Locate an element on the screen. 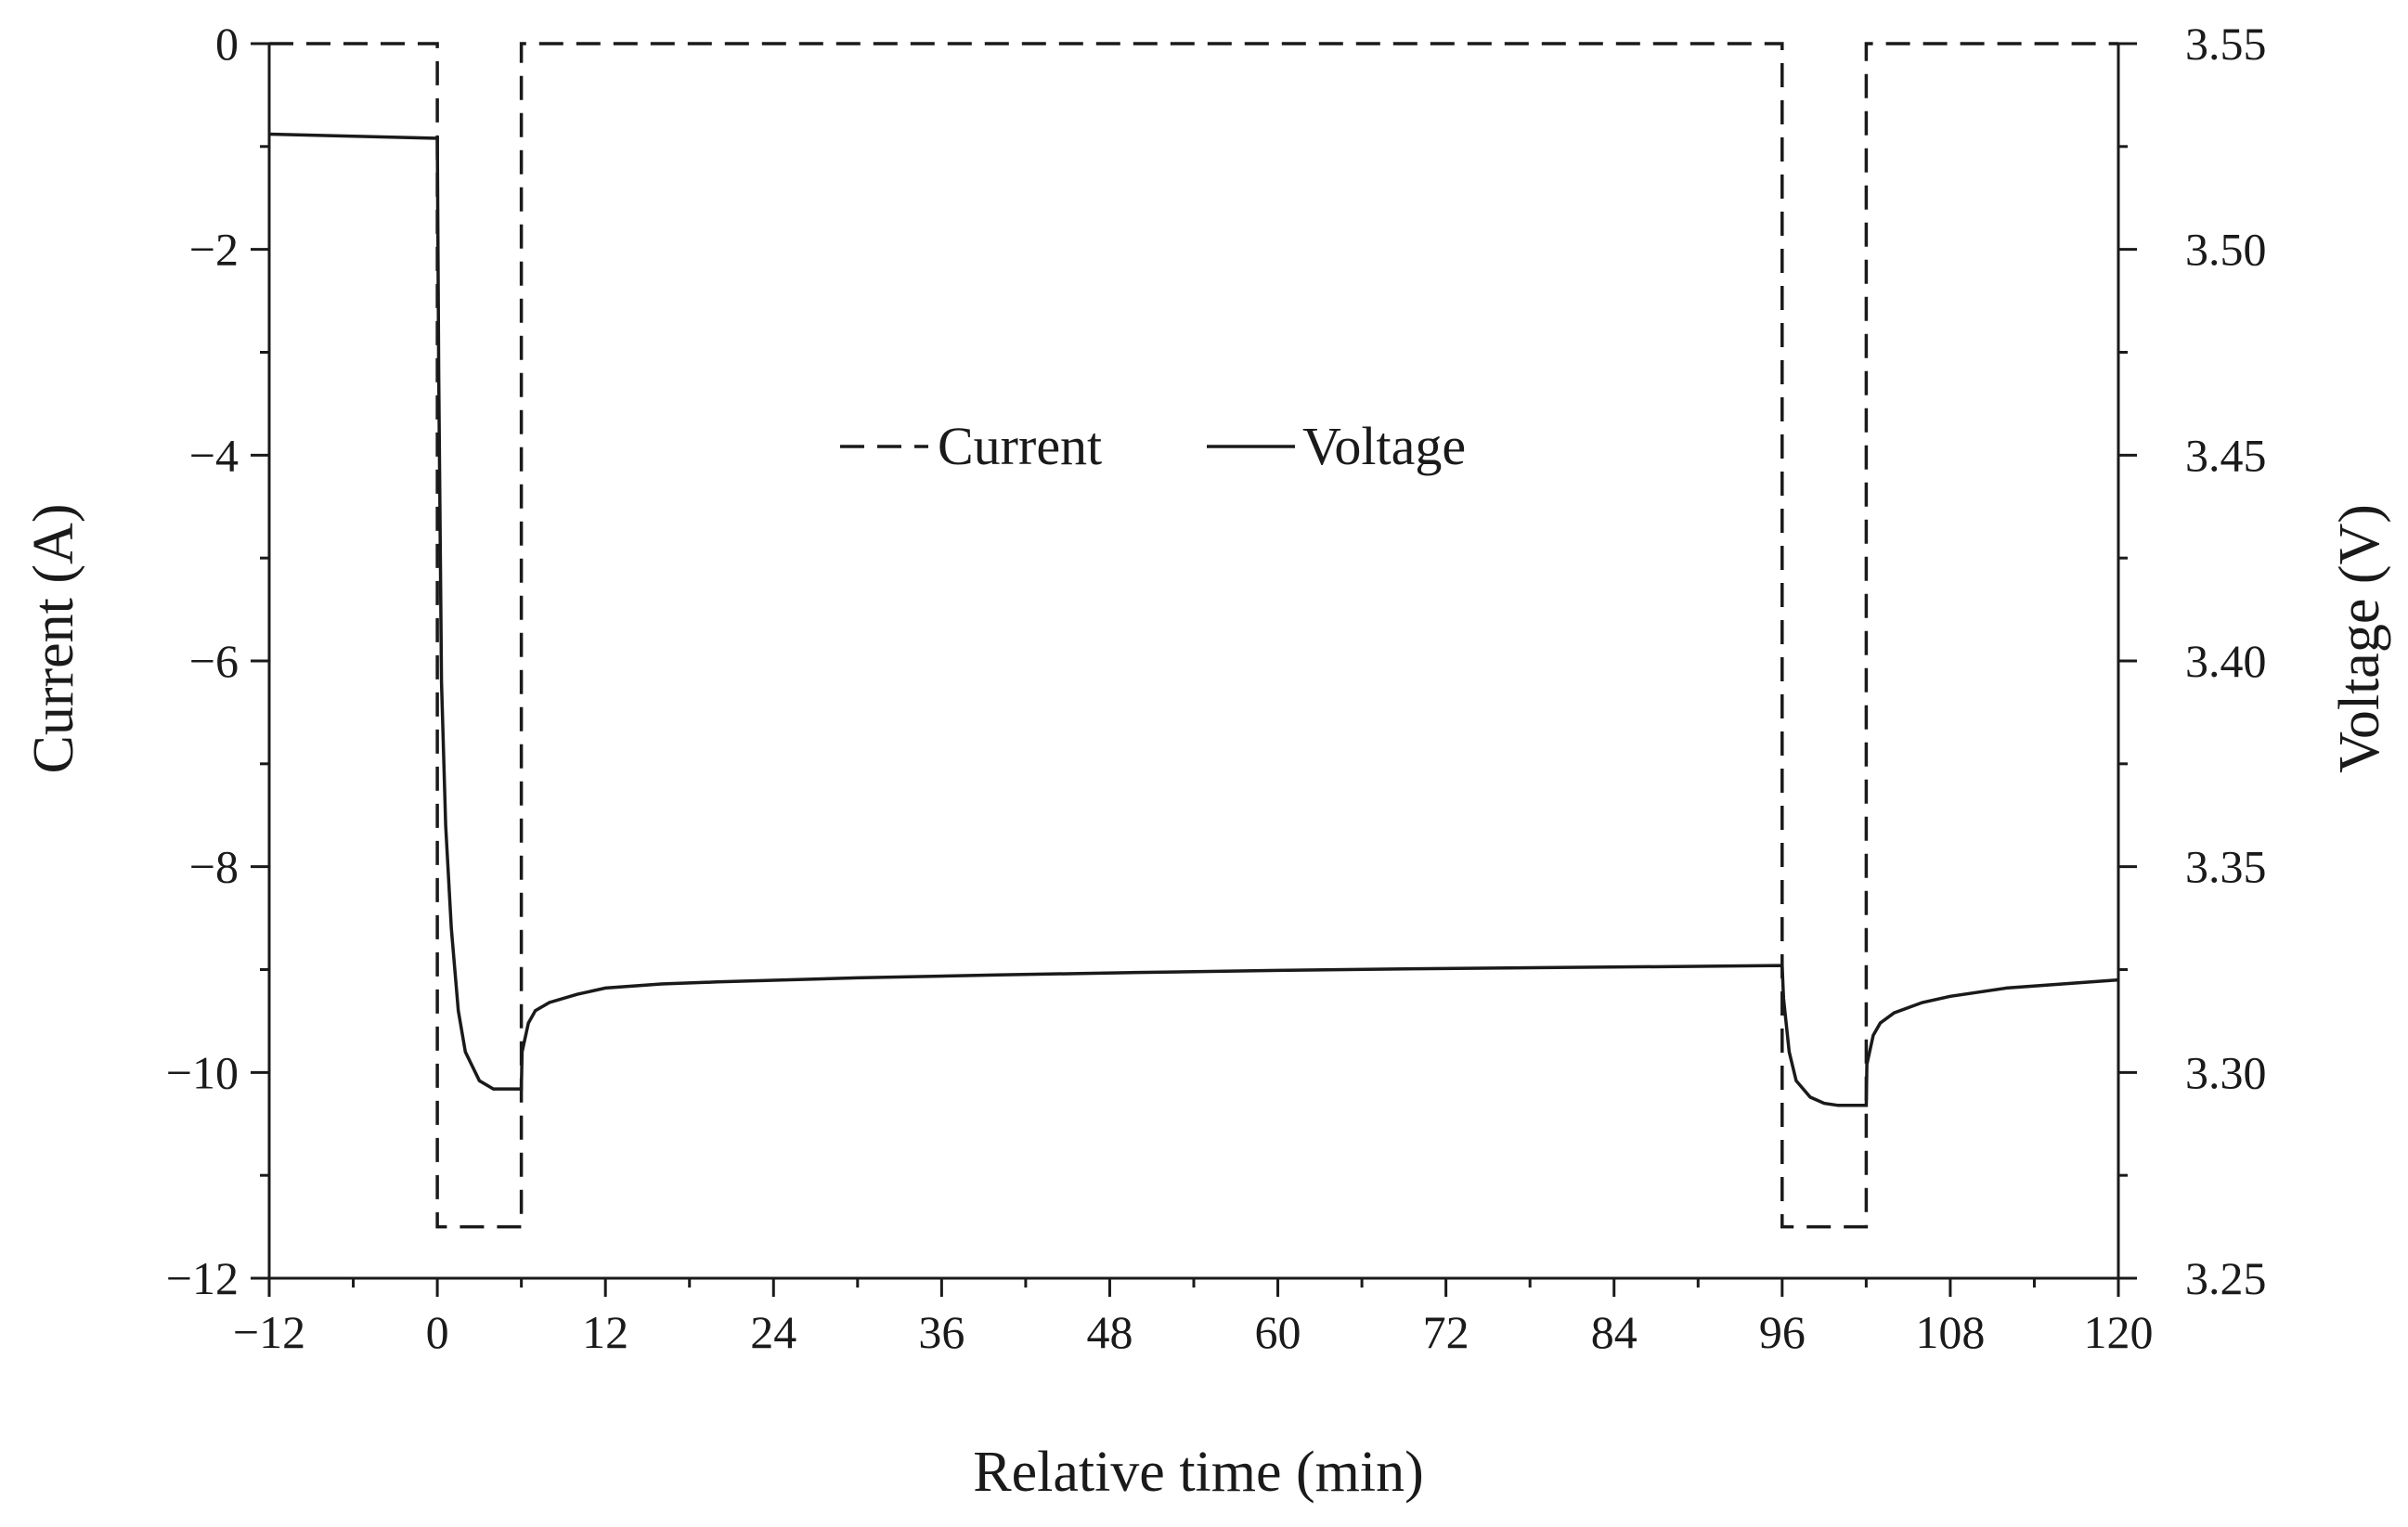 This screenshot has height=1527, width=2408. y-left-tick-label: 0 is located at coordinates (227, 44).